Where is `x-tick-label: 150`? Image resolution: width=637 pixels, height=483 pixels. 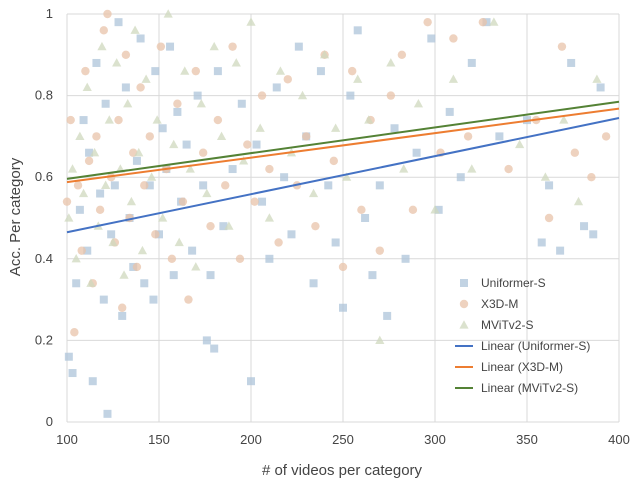 x-tick-label: 150 is located at coordinates (159, 439).